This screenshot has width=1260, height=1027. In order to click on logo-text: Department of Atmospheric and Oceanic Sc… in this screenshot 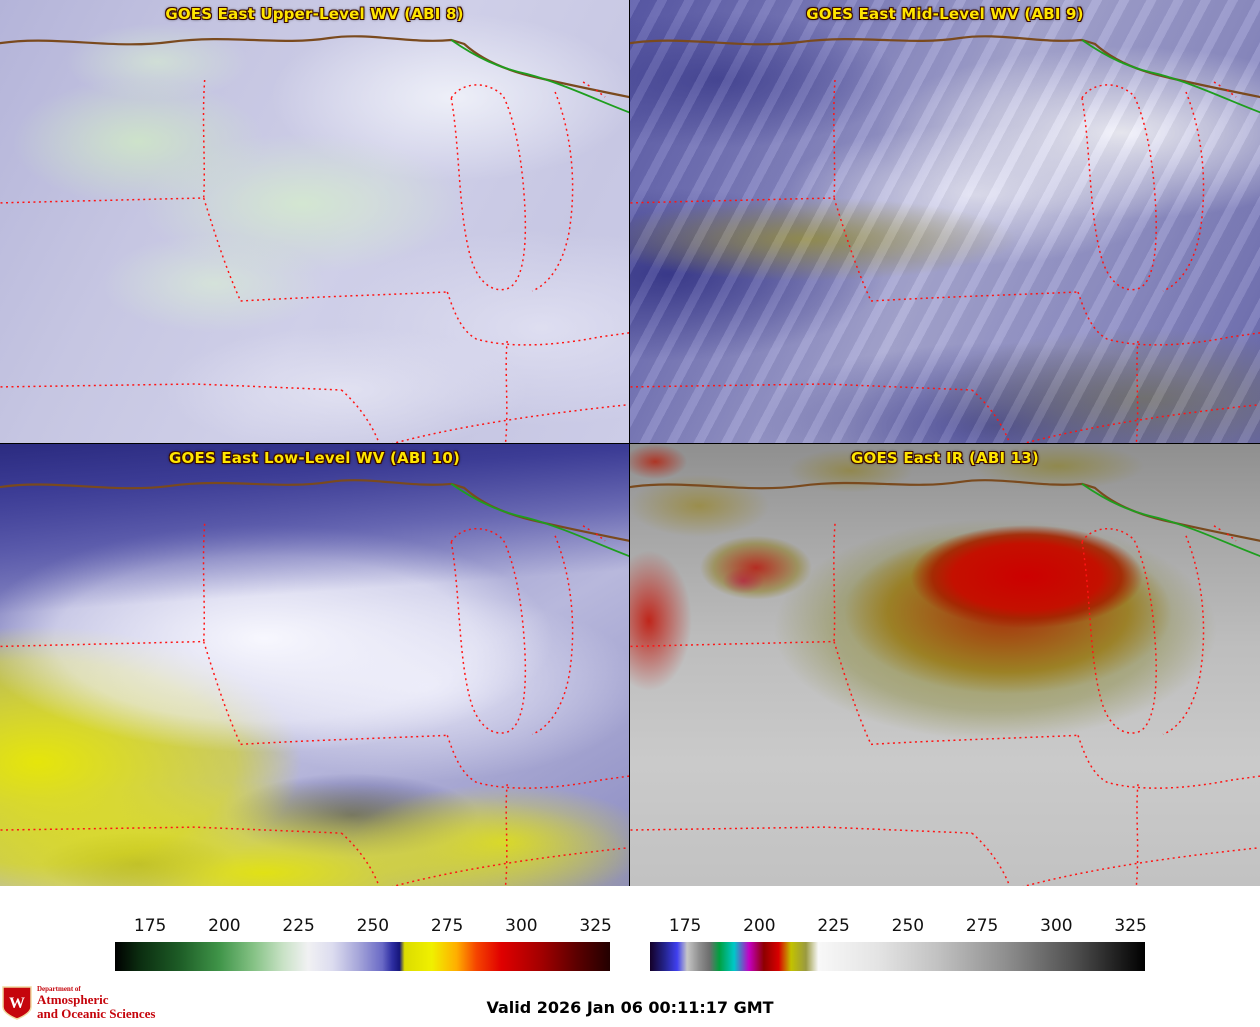, I will do `click(96, 1003)`.